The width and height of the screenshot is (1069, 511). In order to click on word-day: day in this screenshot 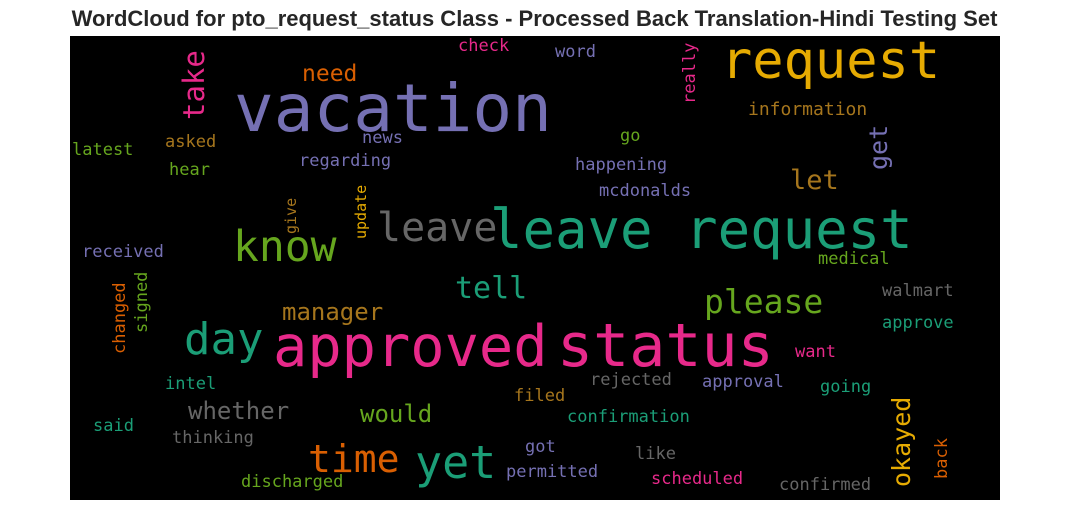, I will do `click(224, 339)`.